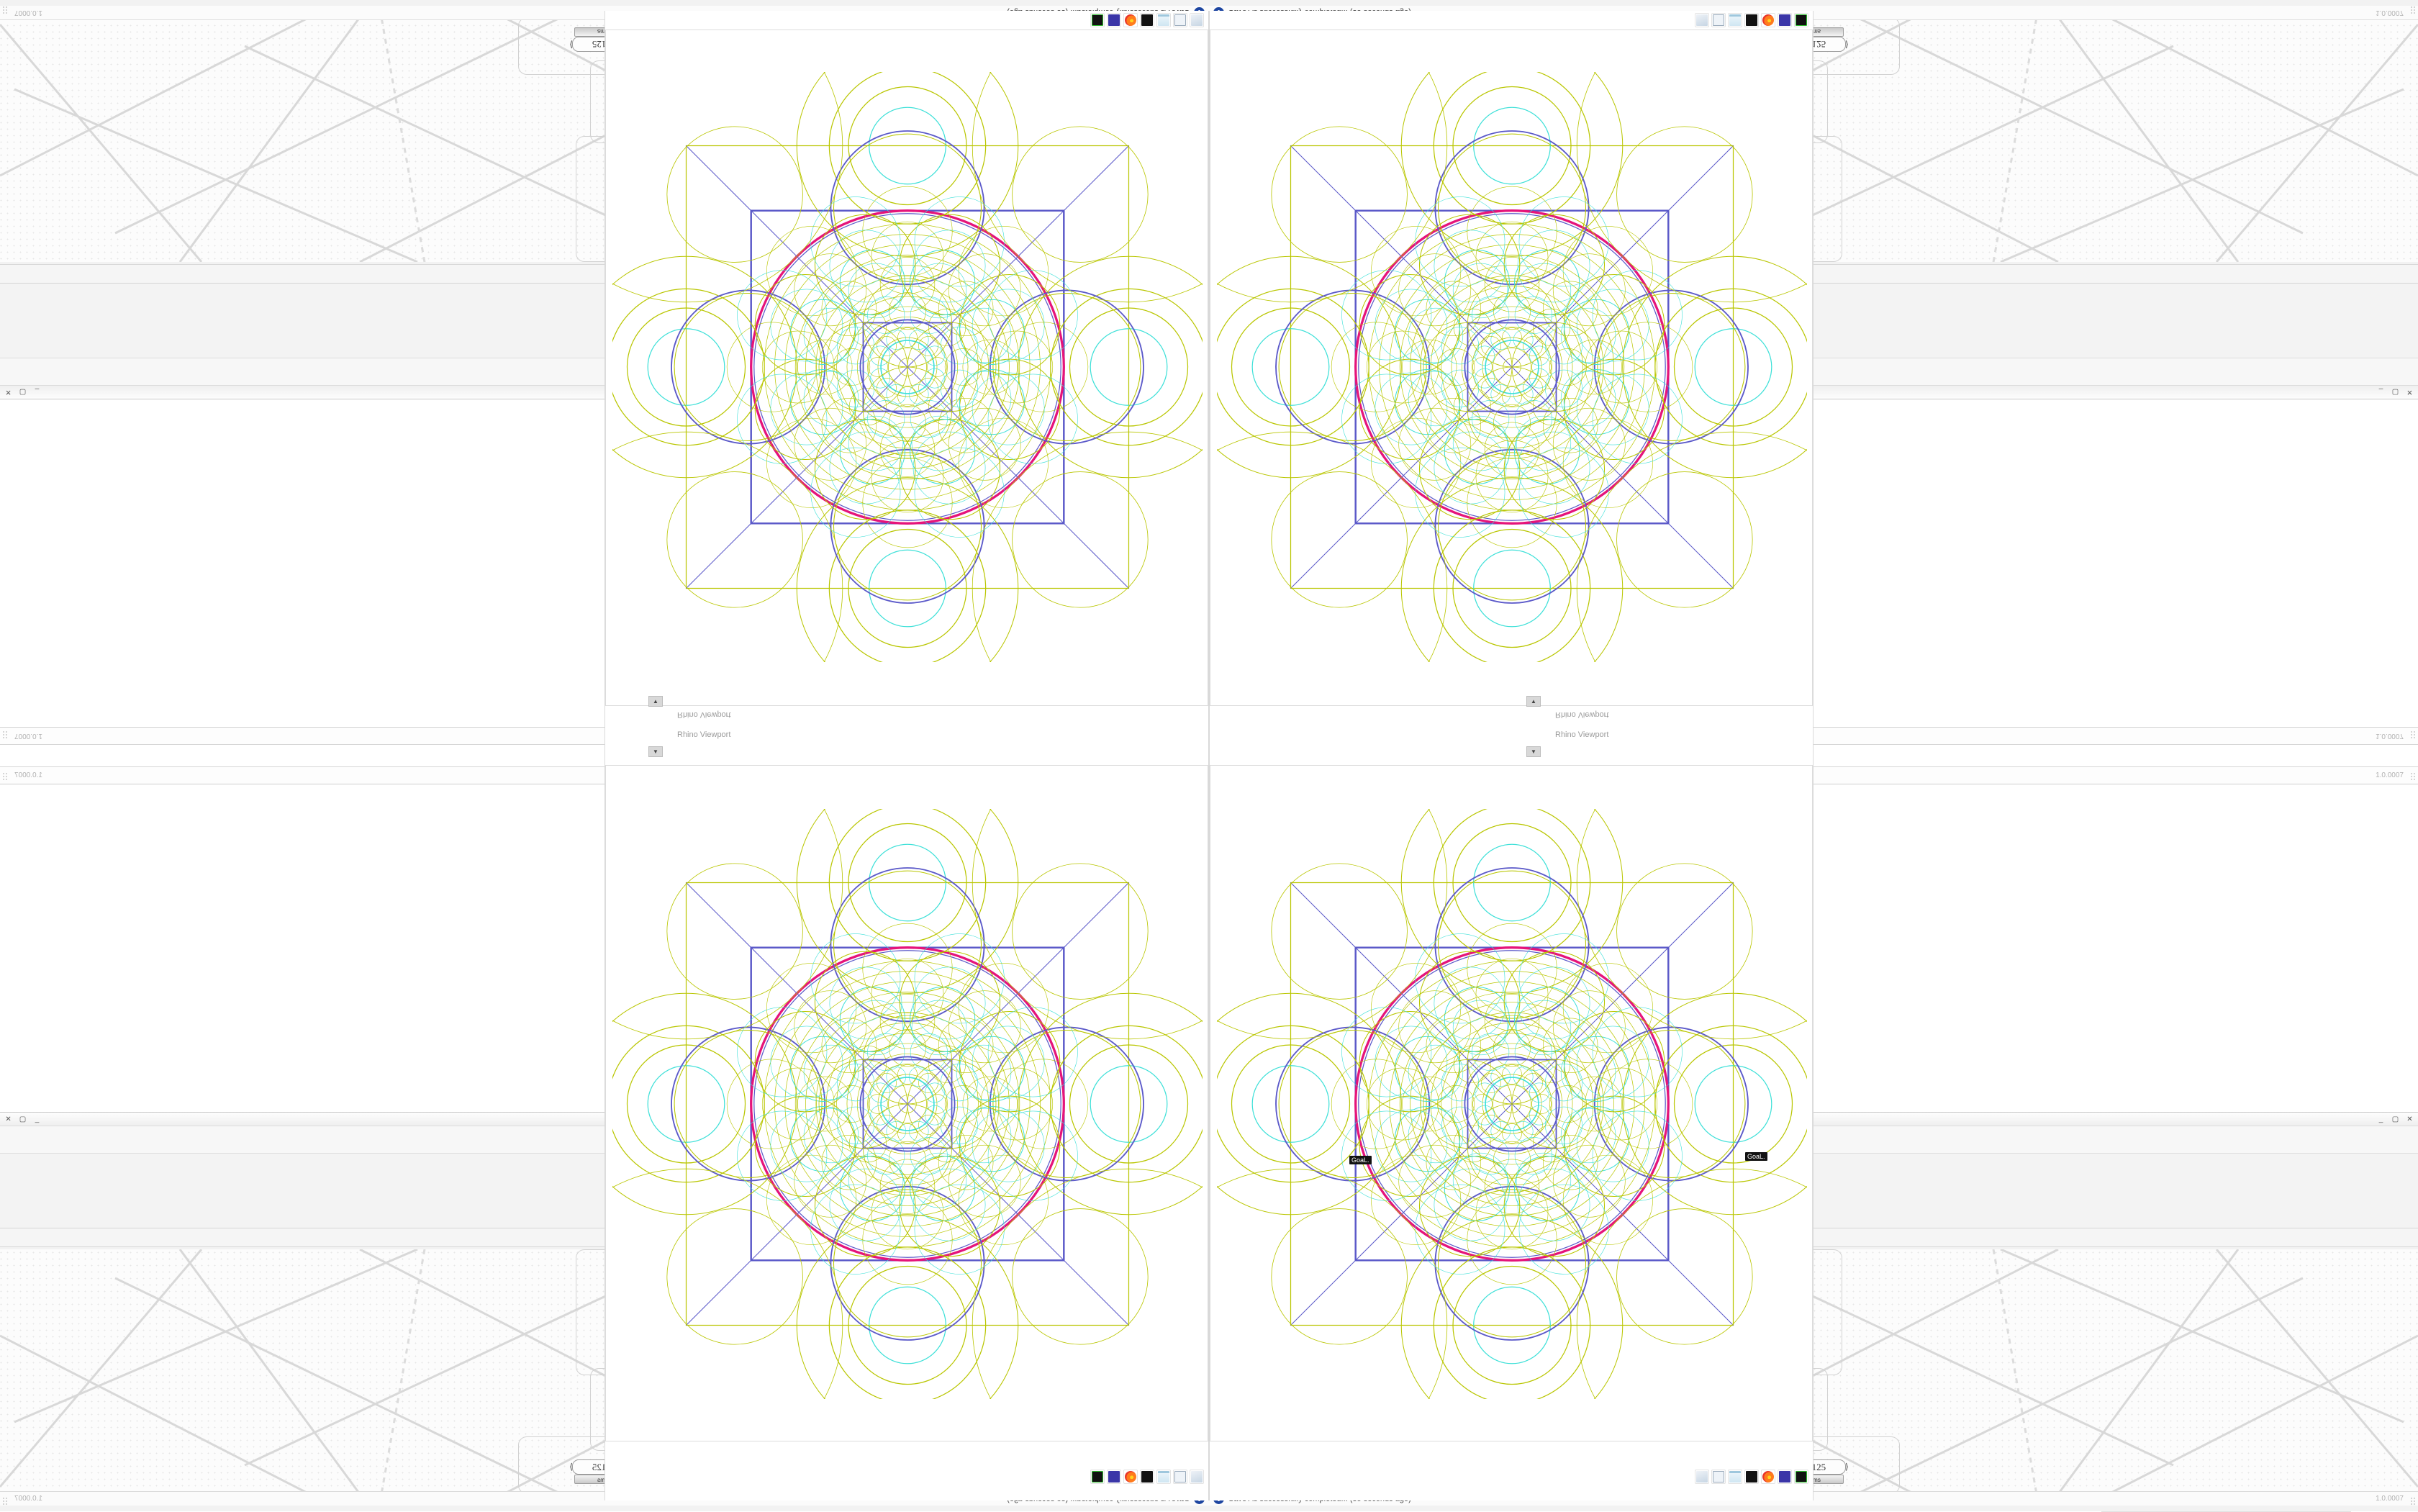 The image size is (2418, 1512). Describe the element at coordinates (1360, 1160) in the screenshot. I see `ribbon-tooltip: GoaL.` at that location.